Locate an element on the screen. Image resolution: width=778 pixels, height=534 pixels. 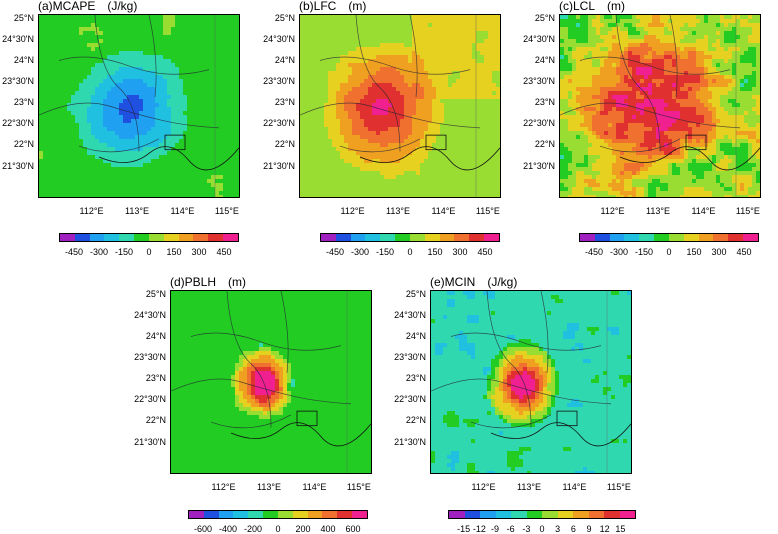
map-plot-e is located at coordinates (531, 382).